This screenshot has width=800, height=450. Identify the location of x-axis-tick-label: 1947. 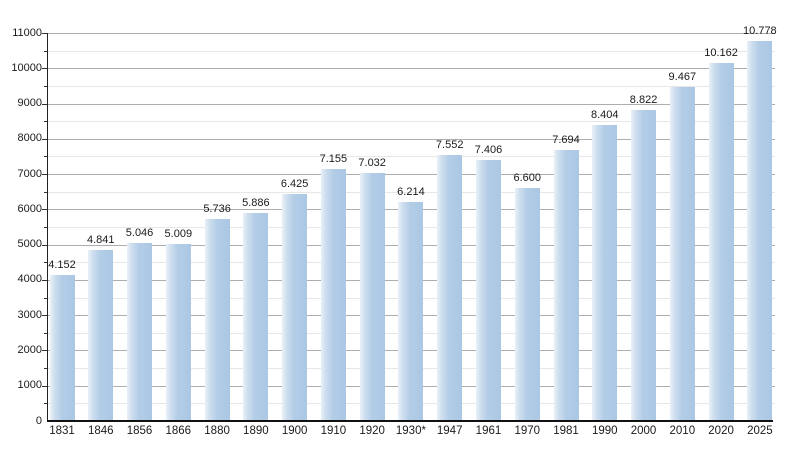
(449, 431).